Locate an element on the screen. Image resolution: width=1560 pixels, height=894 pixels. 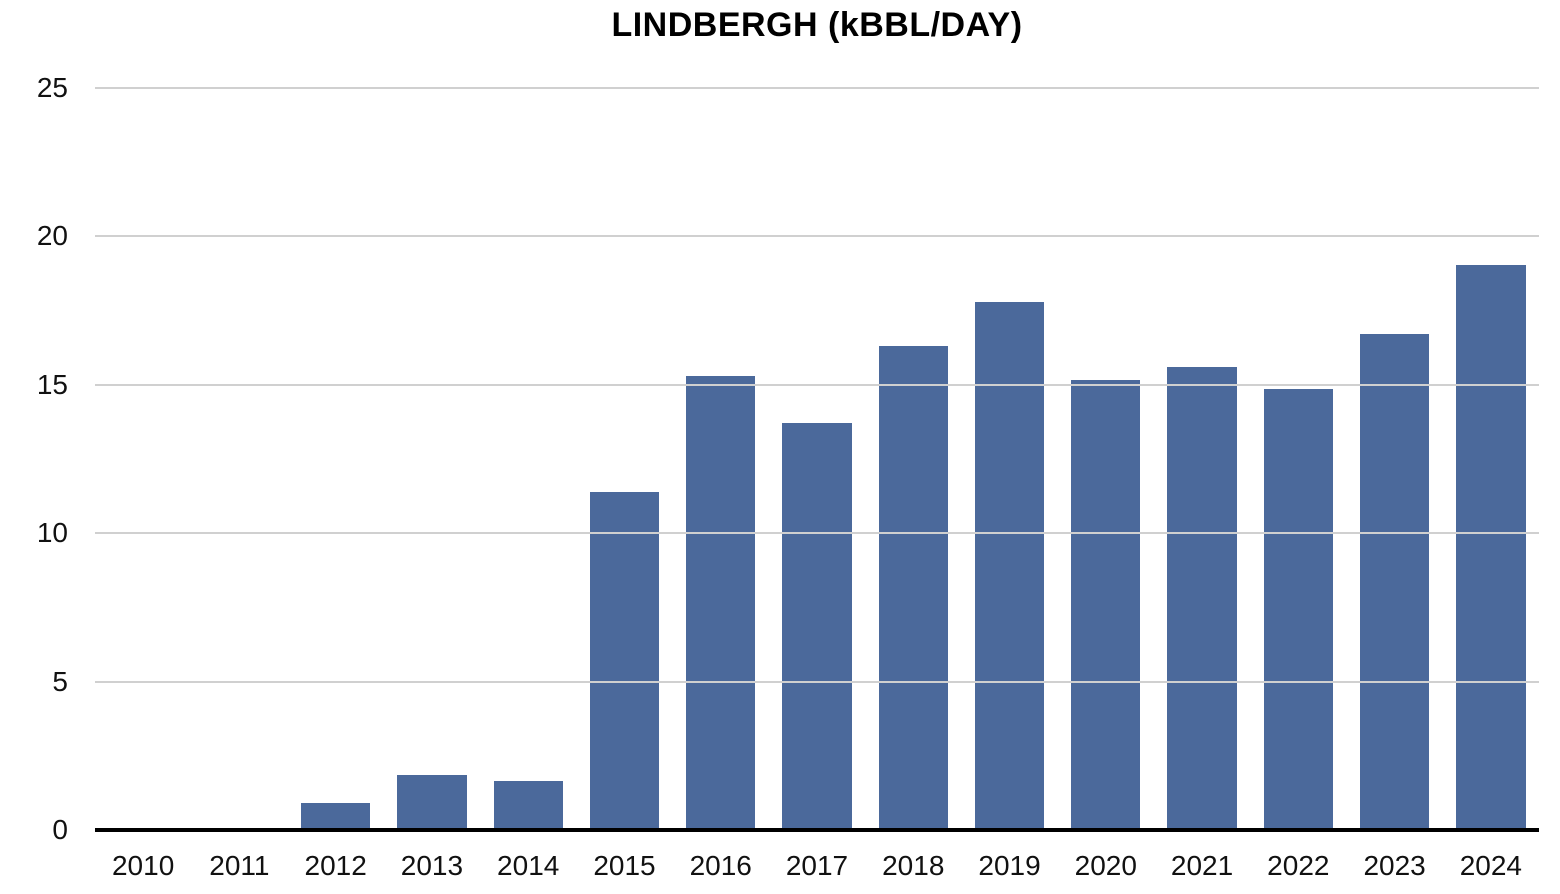
bar-slot-2023 is located at coordinates (1394, 459).